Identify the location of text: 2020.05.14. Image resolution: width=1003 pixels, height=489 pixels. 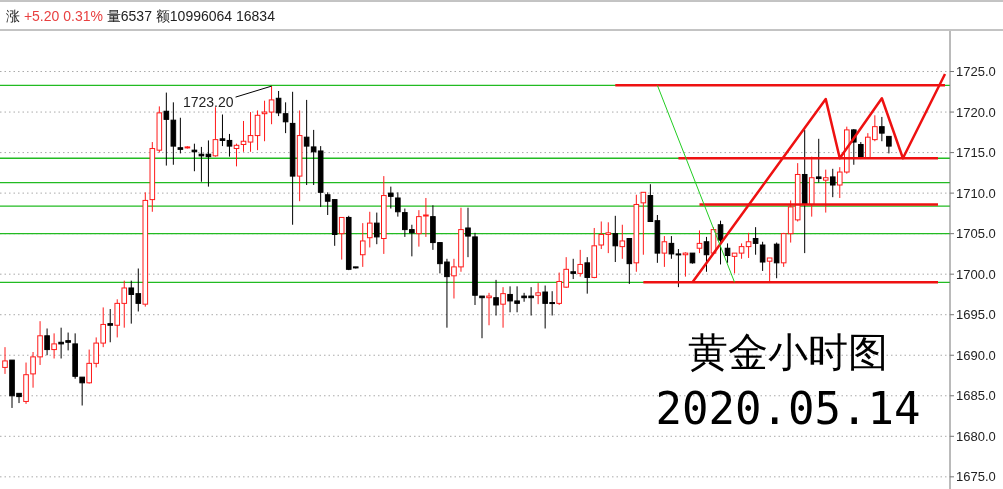
(788, 408).